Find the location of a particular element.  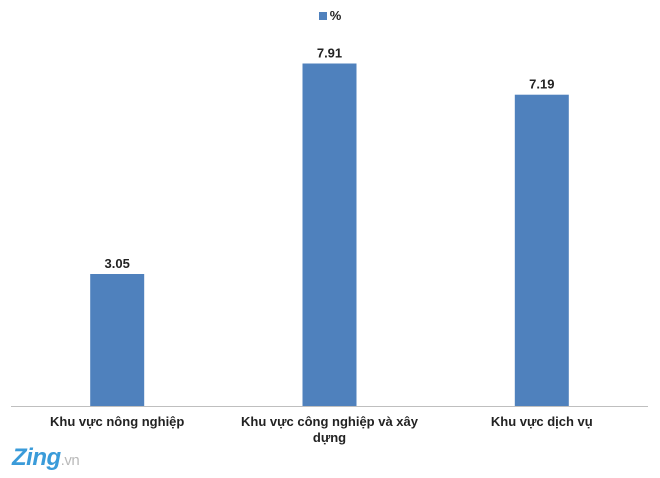

logo-tld: .vn is located at coordinates (70, 460).